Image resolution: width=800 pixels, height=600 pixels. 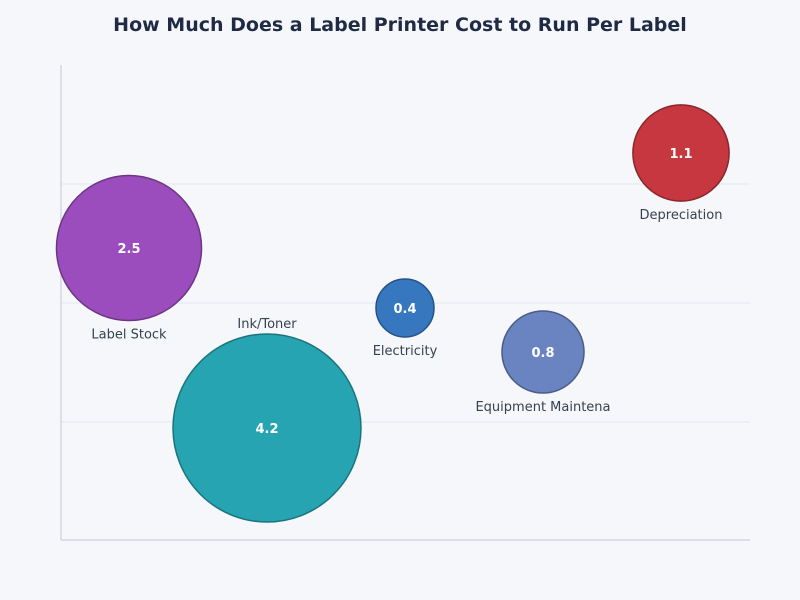 I want to click on bubble-category-label: Ink/Toner, so click(x=267, y=324).